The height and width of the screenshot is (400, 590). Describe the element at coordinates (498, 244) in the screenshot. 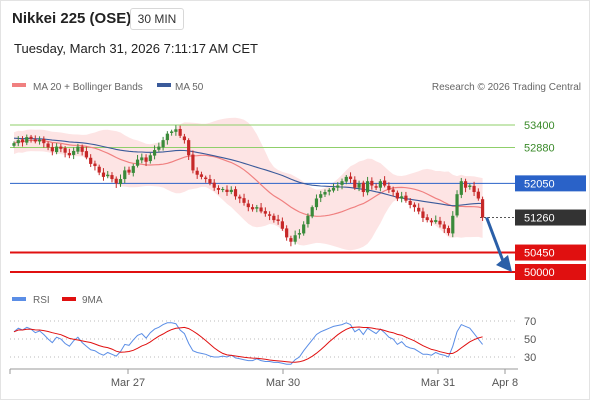

I see `forecast-arrow-layer` at that location.